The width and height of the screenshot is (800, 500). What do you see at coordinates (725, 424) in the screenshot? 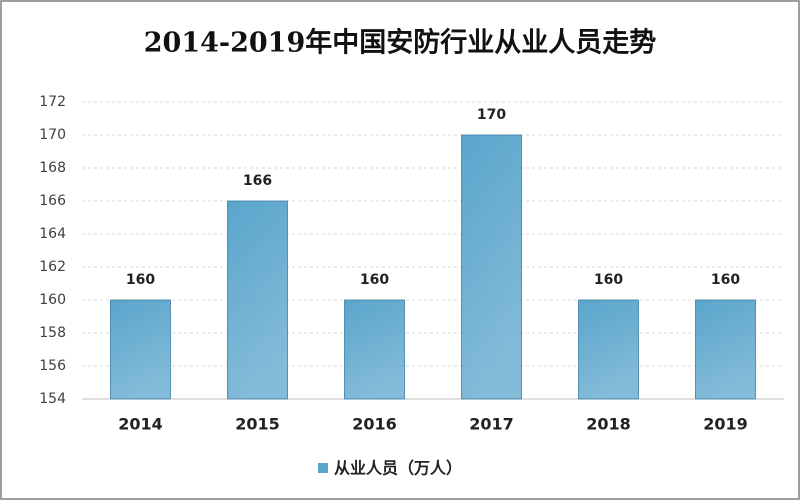
I see `x-tick-label: 2019` at bounding box center [725, 424].